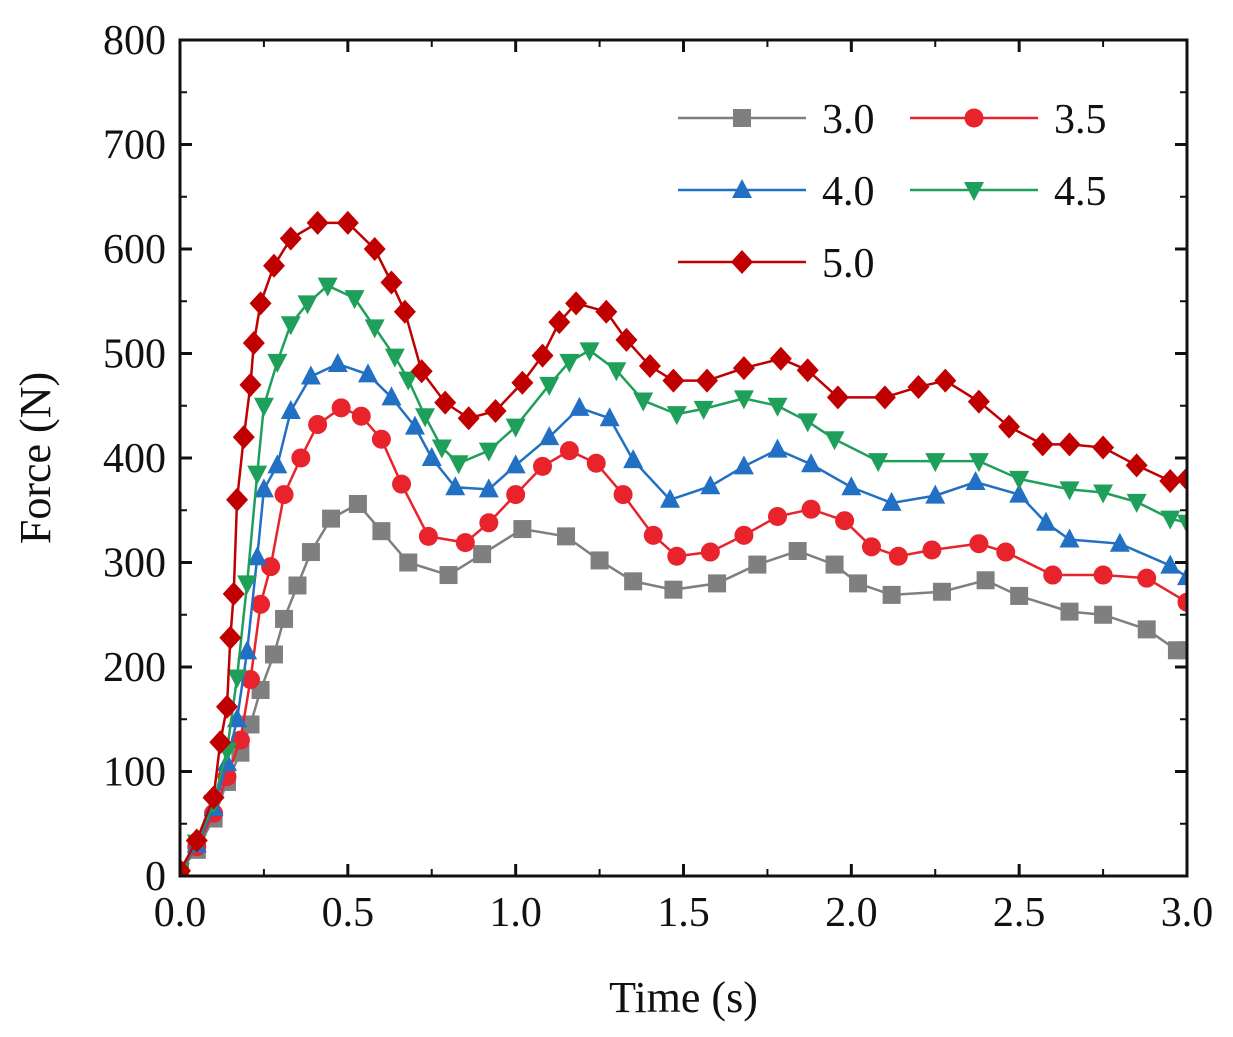 Image resolution: width=1233 pixels, height=1037 pixels. Describe the element at coordinates (134, 250) in the screenshot. I see `y-tick-label: 600` at that location.